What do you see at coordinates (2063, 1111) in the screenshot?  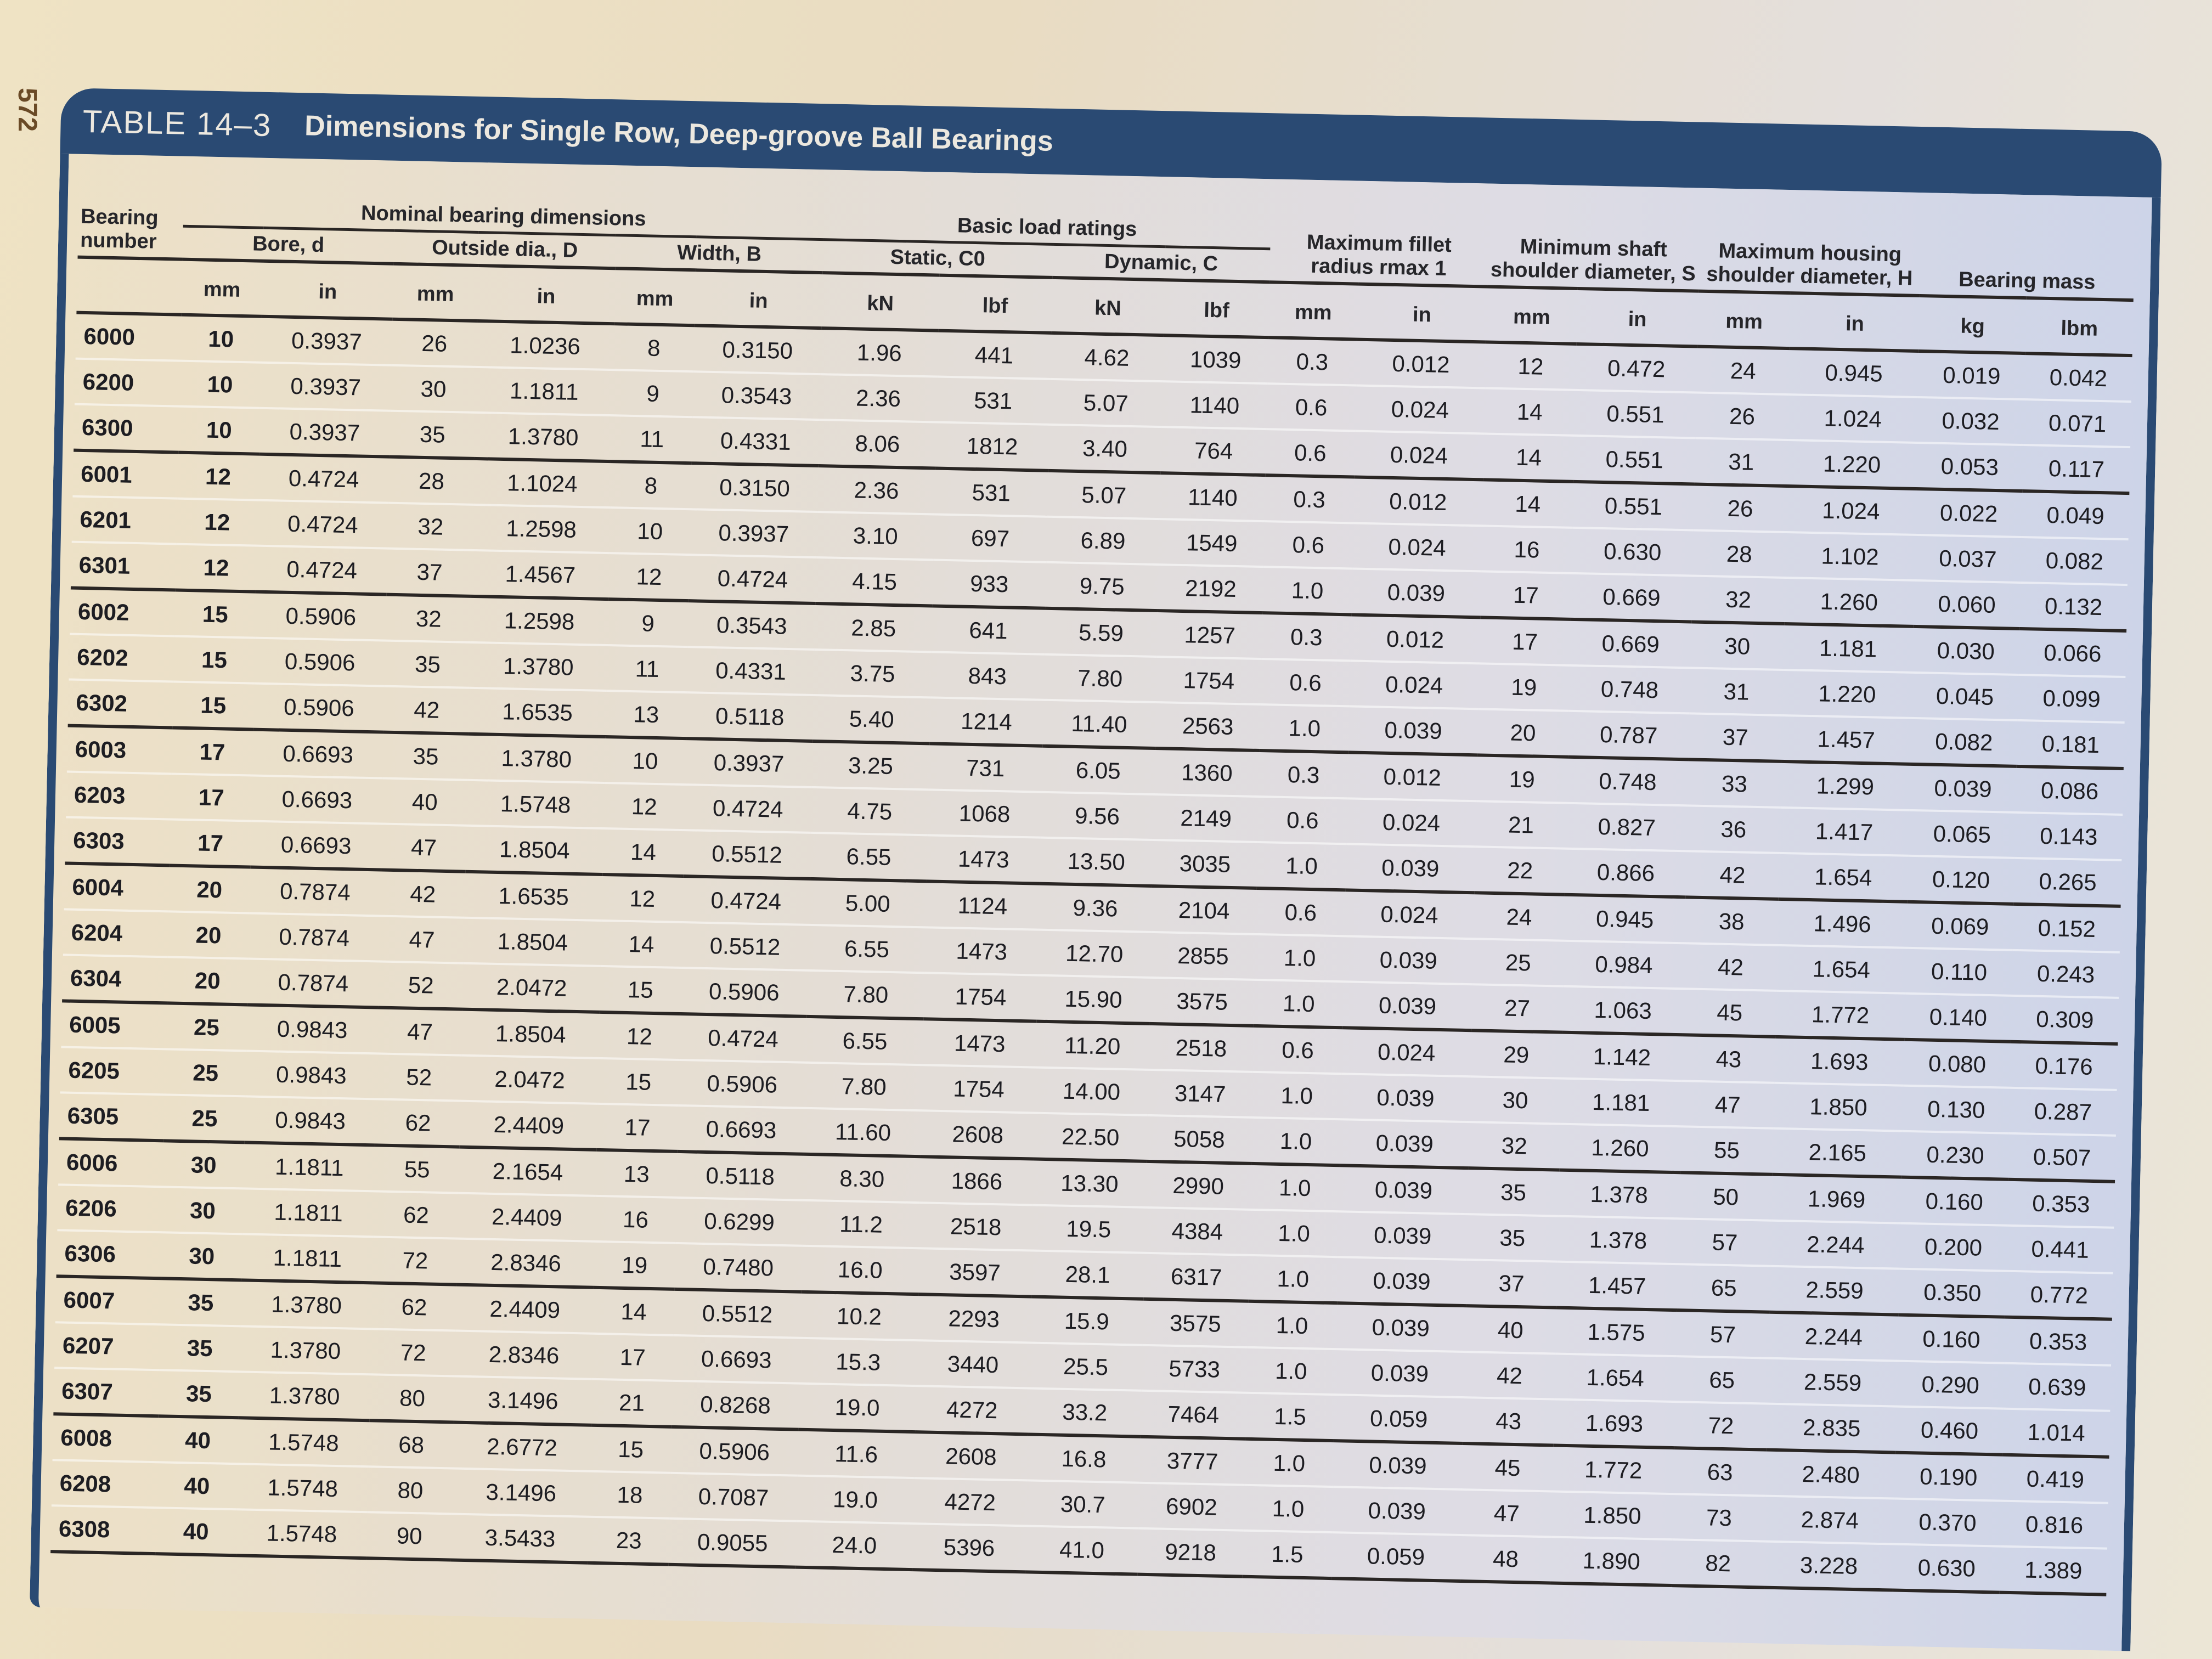 I see `mass-lbm-cell: 0.287` at bounding box center [2063, 1111].